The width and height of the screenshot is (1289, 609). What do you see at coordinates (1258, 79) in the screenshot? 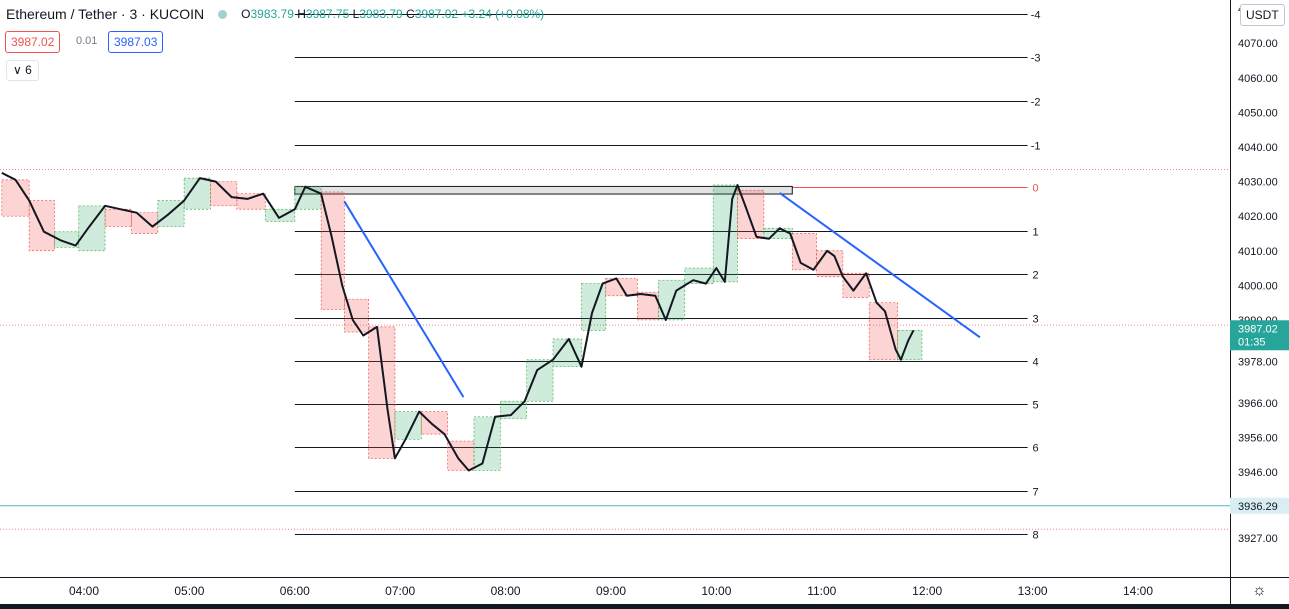
I see `y-tick-label: 4060.00` at bounding box center [1258, 79].